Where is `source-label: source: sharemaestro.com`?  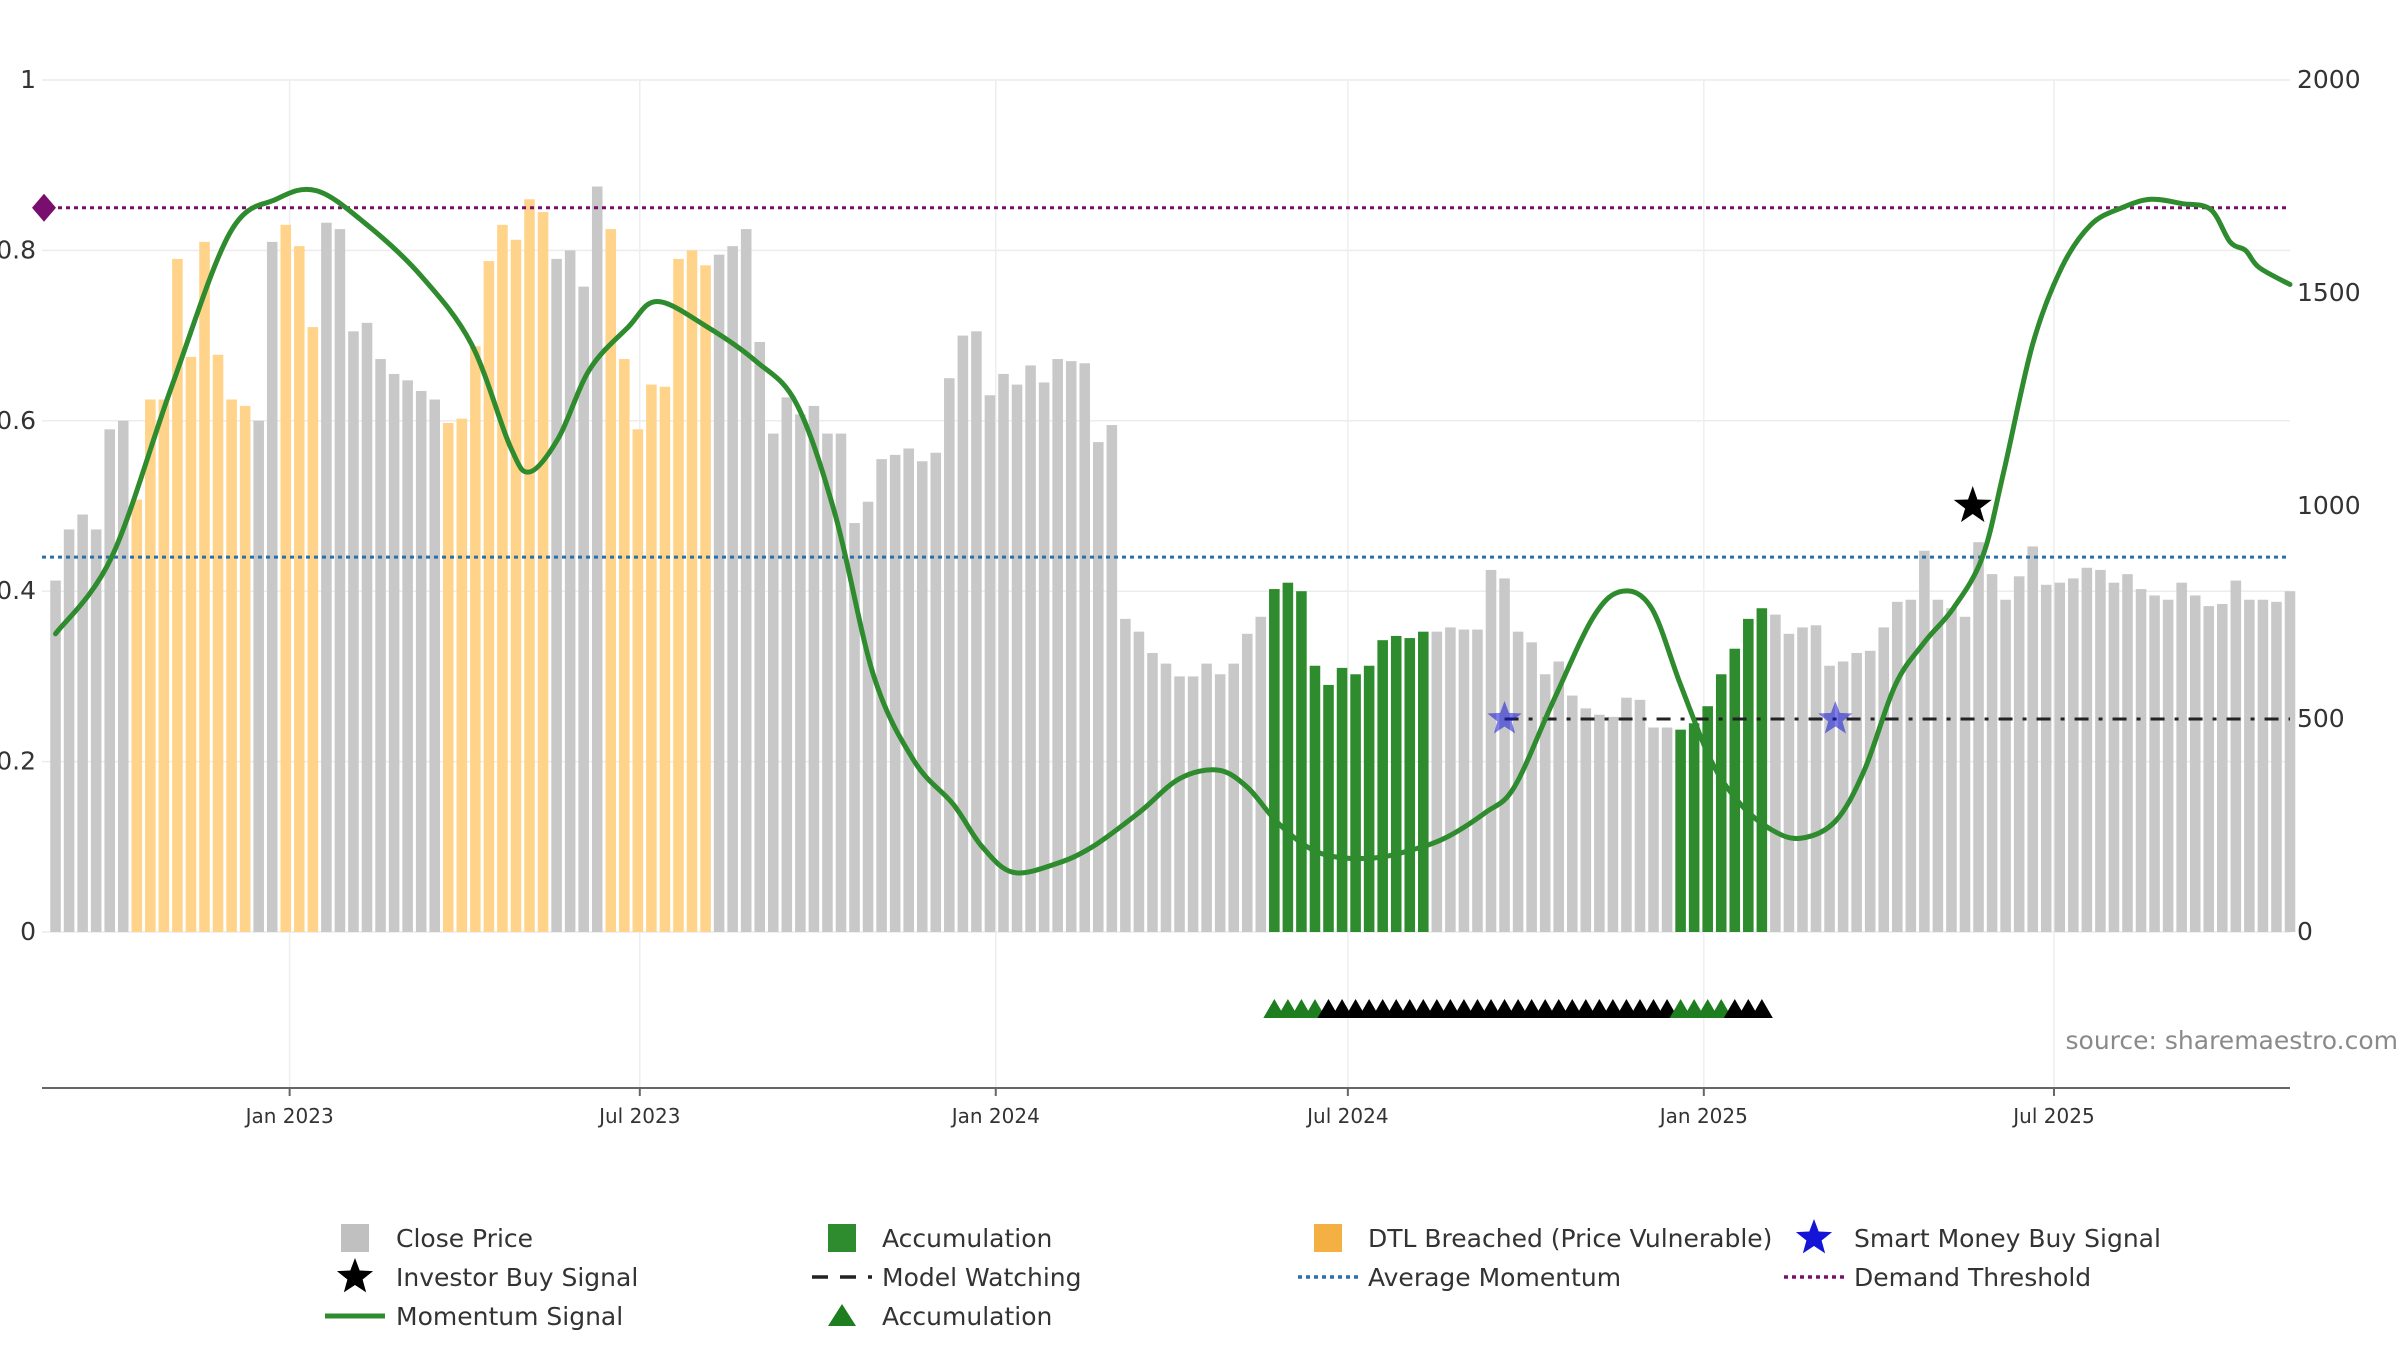 source-label: source: sharemaestro.com is located at coordinates (2232, 1040).